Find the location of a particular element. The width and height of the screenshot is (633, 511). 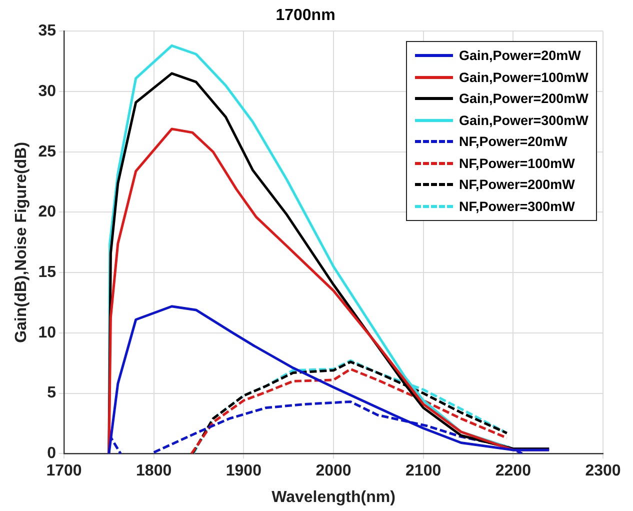

x-tick-label: 1900 is located at coordinates (244, 471).